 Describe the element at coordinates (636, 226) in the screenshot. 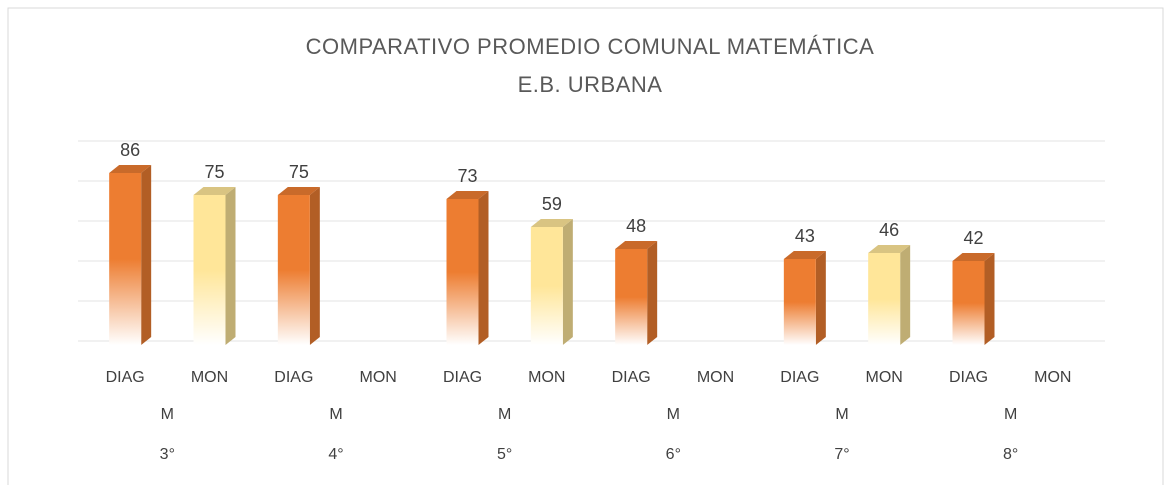

I see `data-label: 48` at that location.